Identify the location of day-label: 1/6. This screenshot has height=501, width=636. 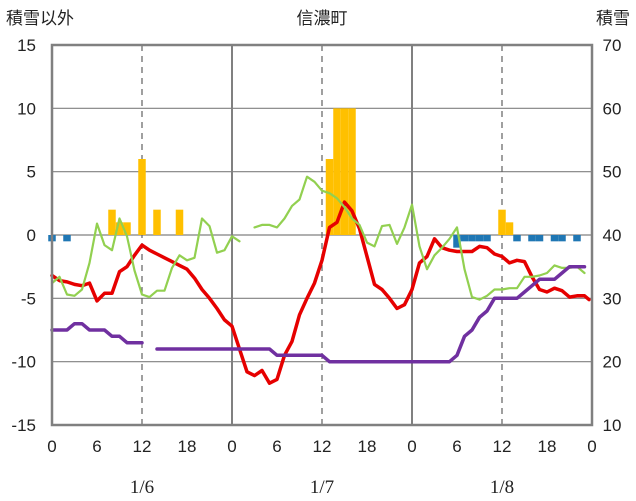
(142, 487).